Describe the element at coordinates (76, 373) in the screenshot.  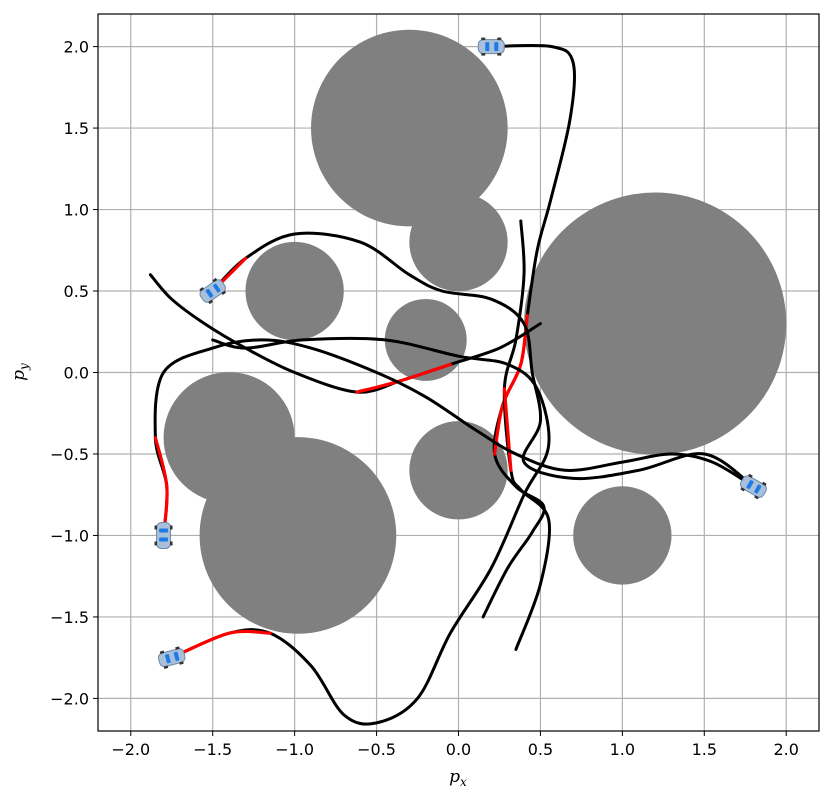
I see `y-tick-label: 0.0` at that location.